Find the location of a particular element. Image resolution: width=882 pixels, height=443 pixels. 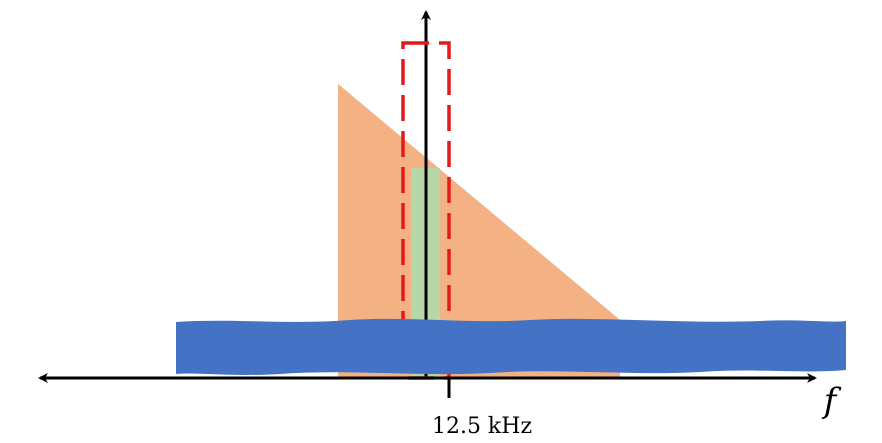

blue-noise-band is located at coordinates (511, 346).